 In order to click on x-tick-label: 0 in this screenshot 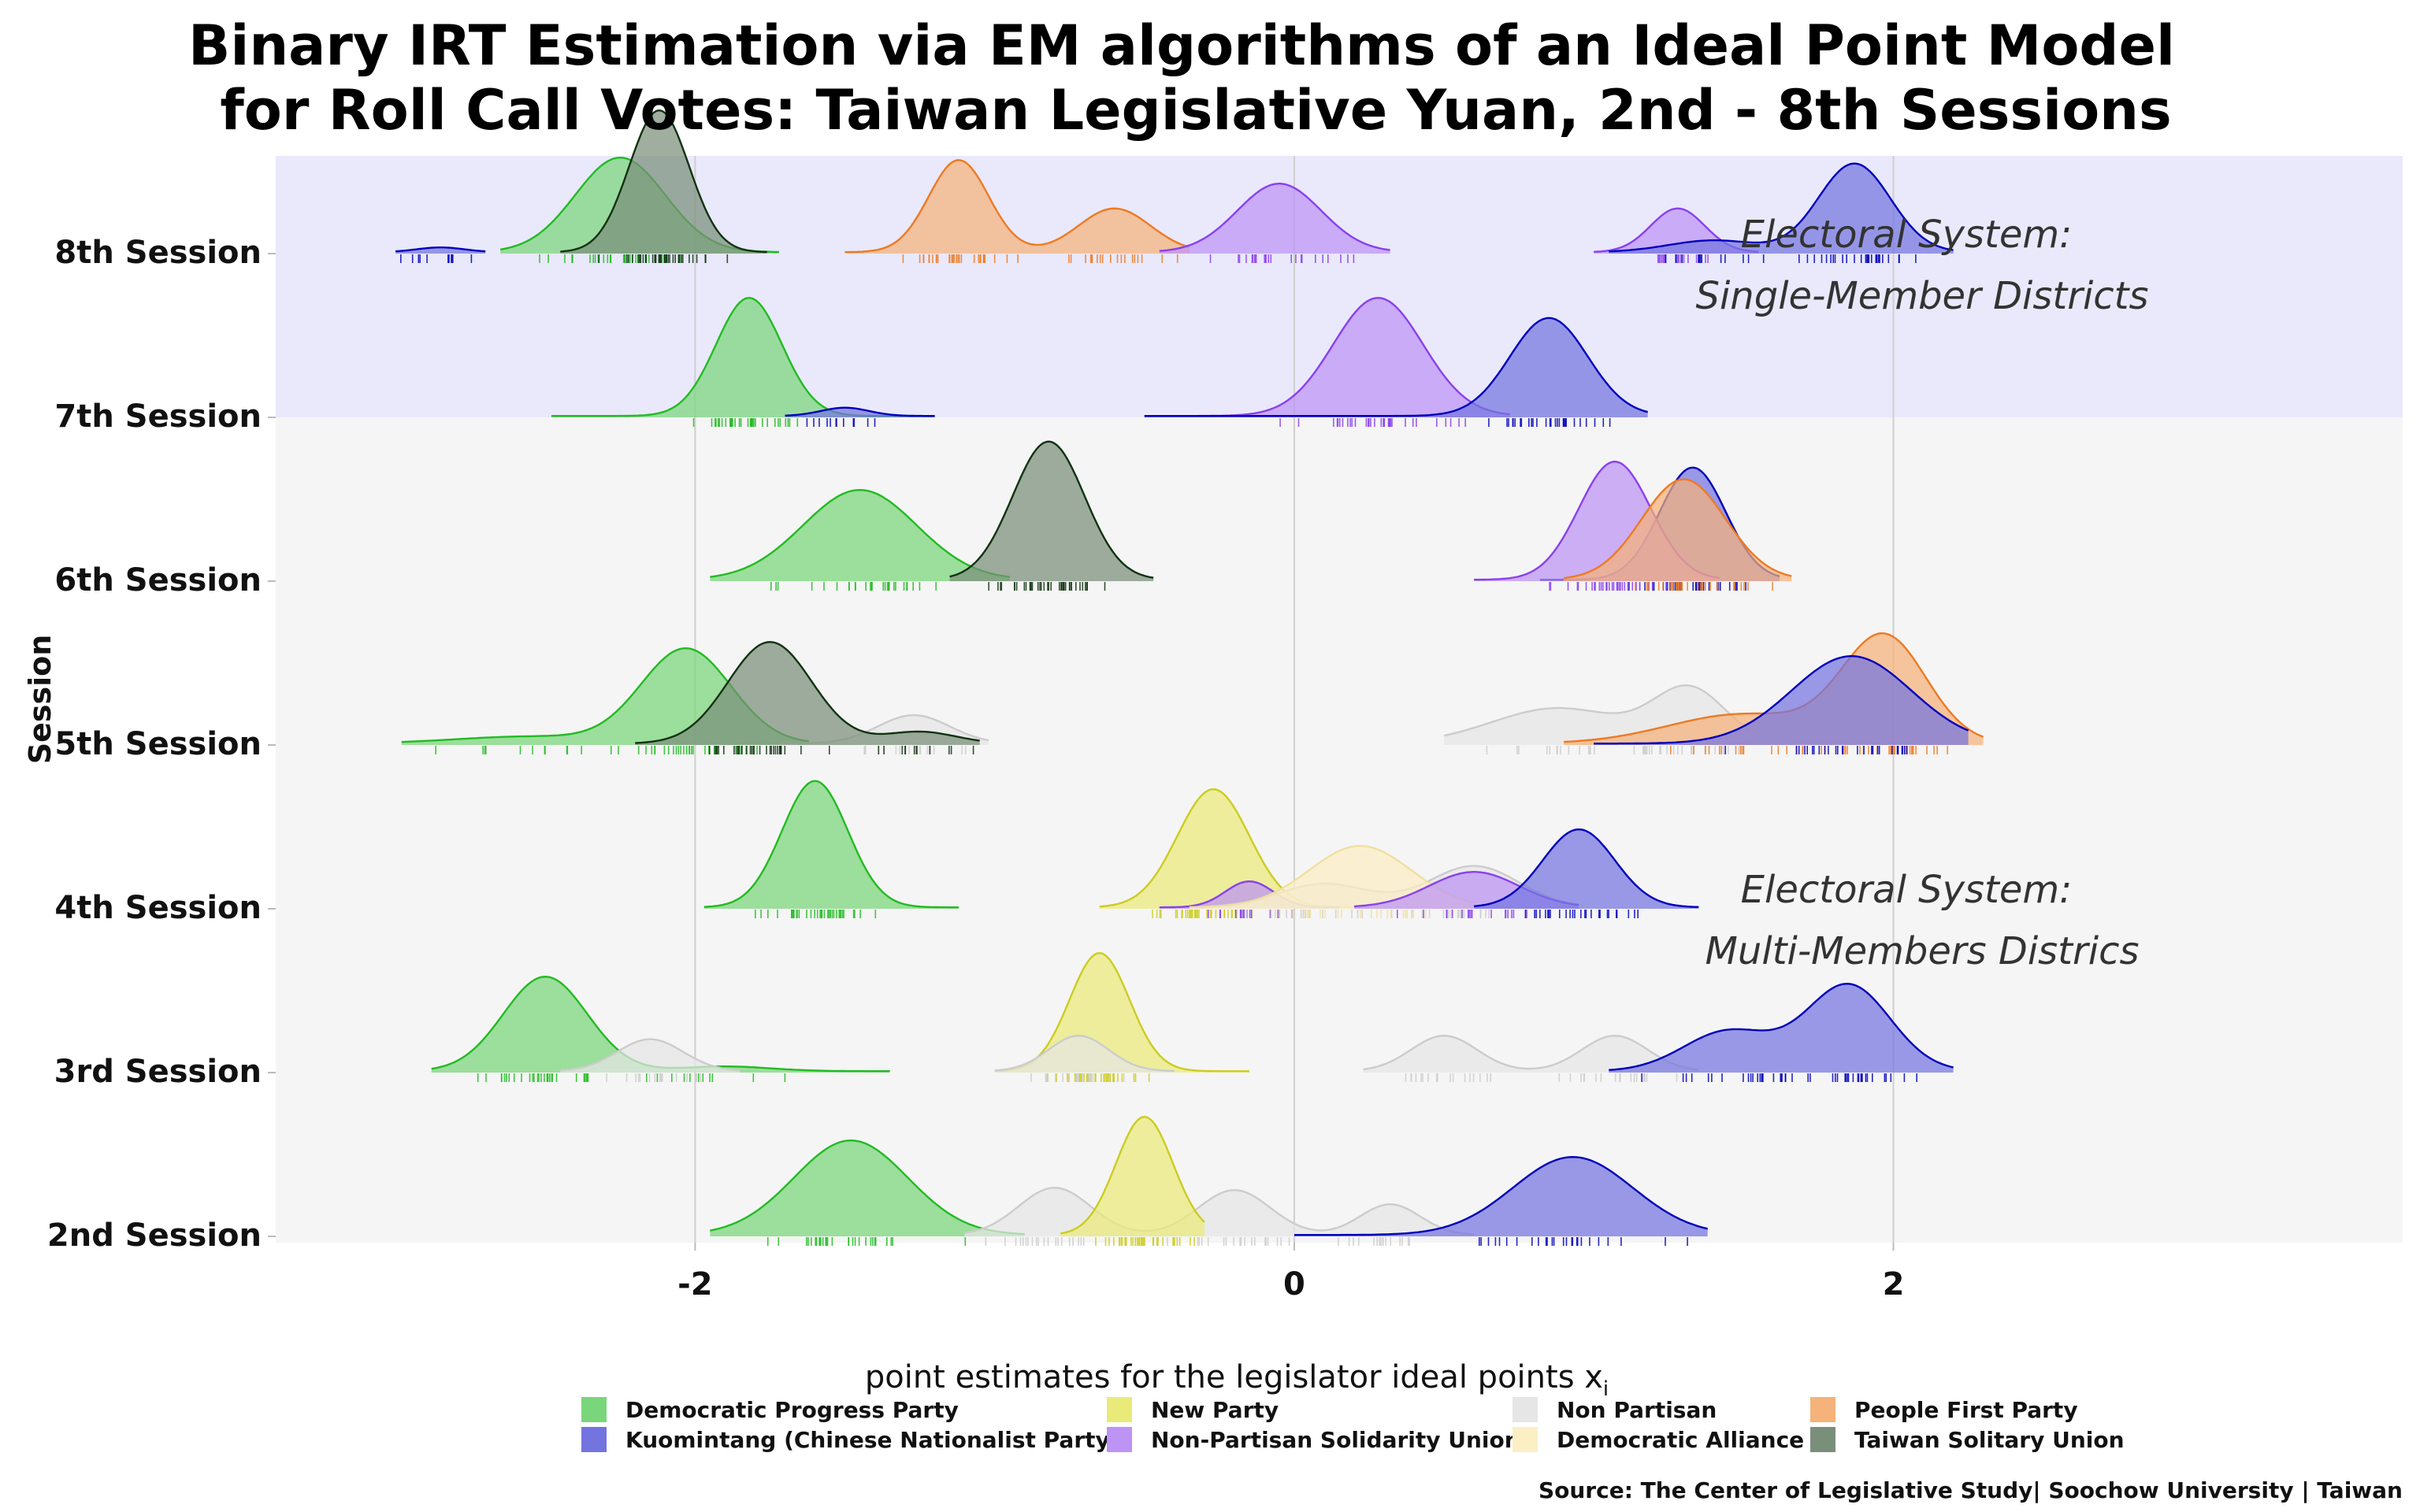, I will do `click(1294, 1284)`.